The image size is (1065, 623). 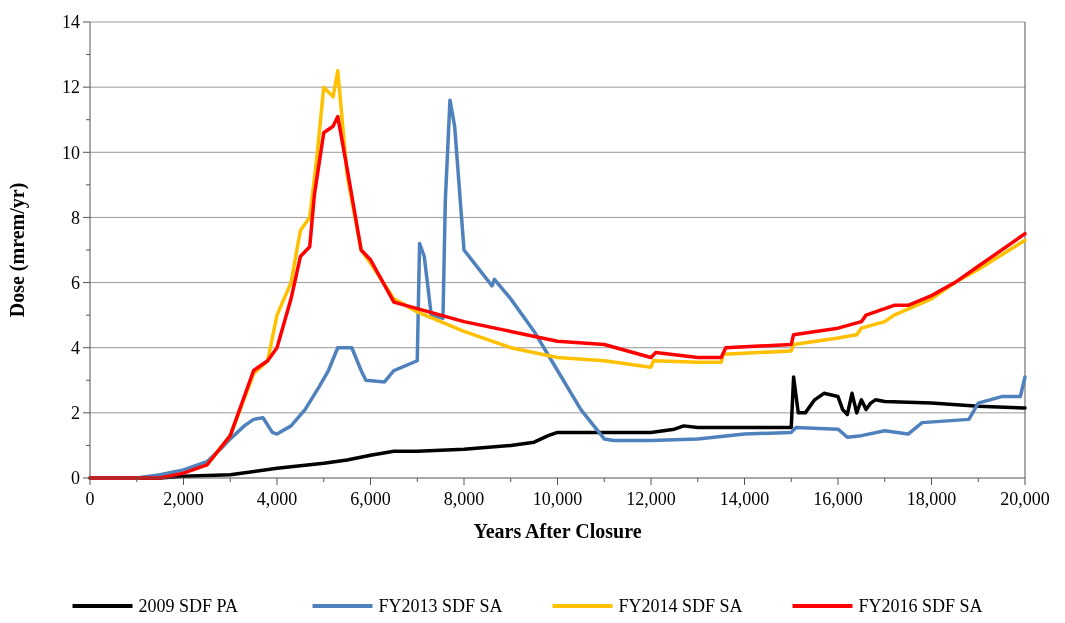 What do you see at coordinates (651, 499) in the screenshot?
I see `x-tick-label: 12,000` at bounding box center [651, 499].